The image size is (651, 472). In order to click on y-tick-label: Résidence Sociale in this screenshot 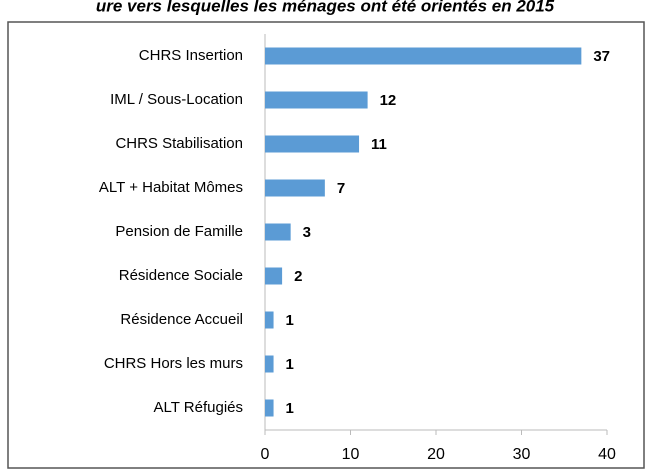, I will do `click(181, 275)`.